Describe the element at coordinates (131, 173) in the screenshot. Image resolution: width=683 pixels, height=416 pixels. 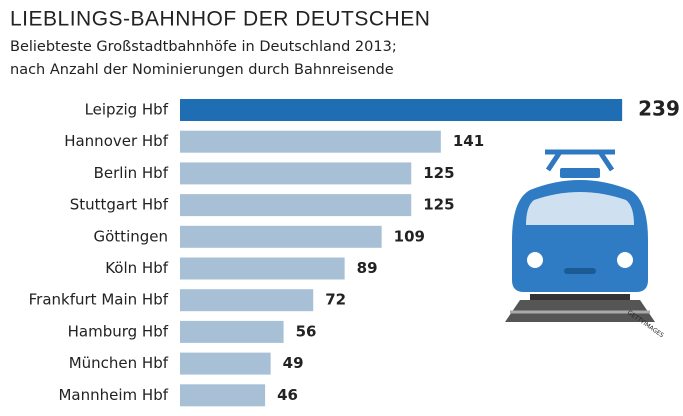
I see `category-label: Berlin Hbf` at that location.